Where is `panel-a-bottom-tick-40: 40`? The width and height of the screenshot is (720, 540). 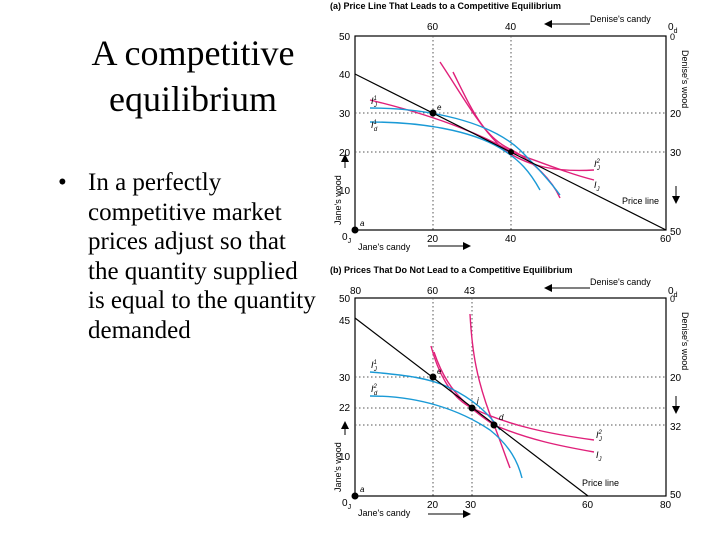
panel-a-bottom-tick-40: 40 is located at coordinates (511, 239).